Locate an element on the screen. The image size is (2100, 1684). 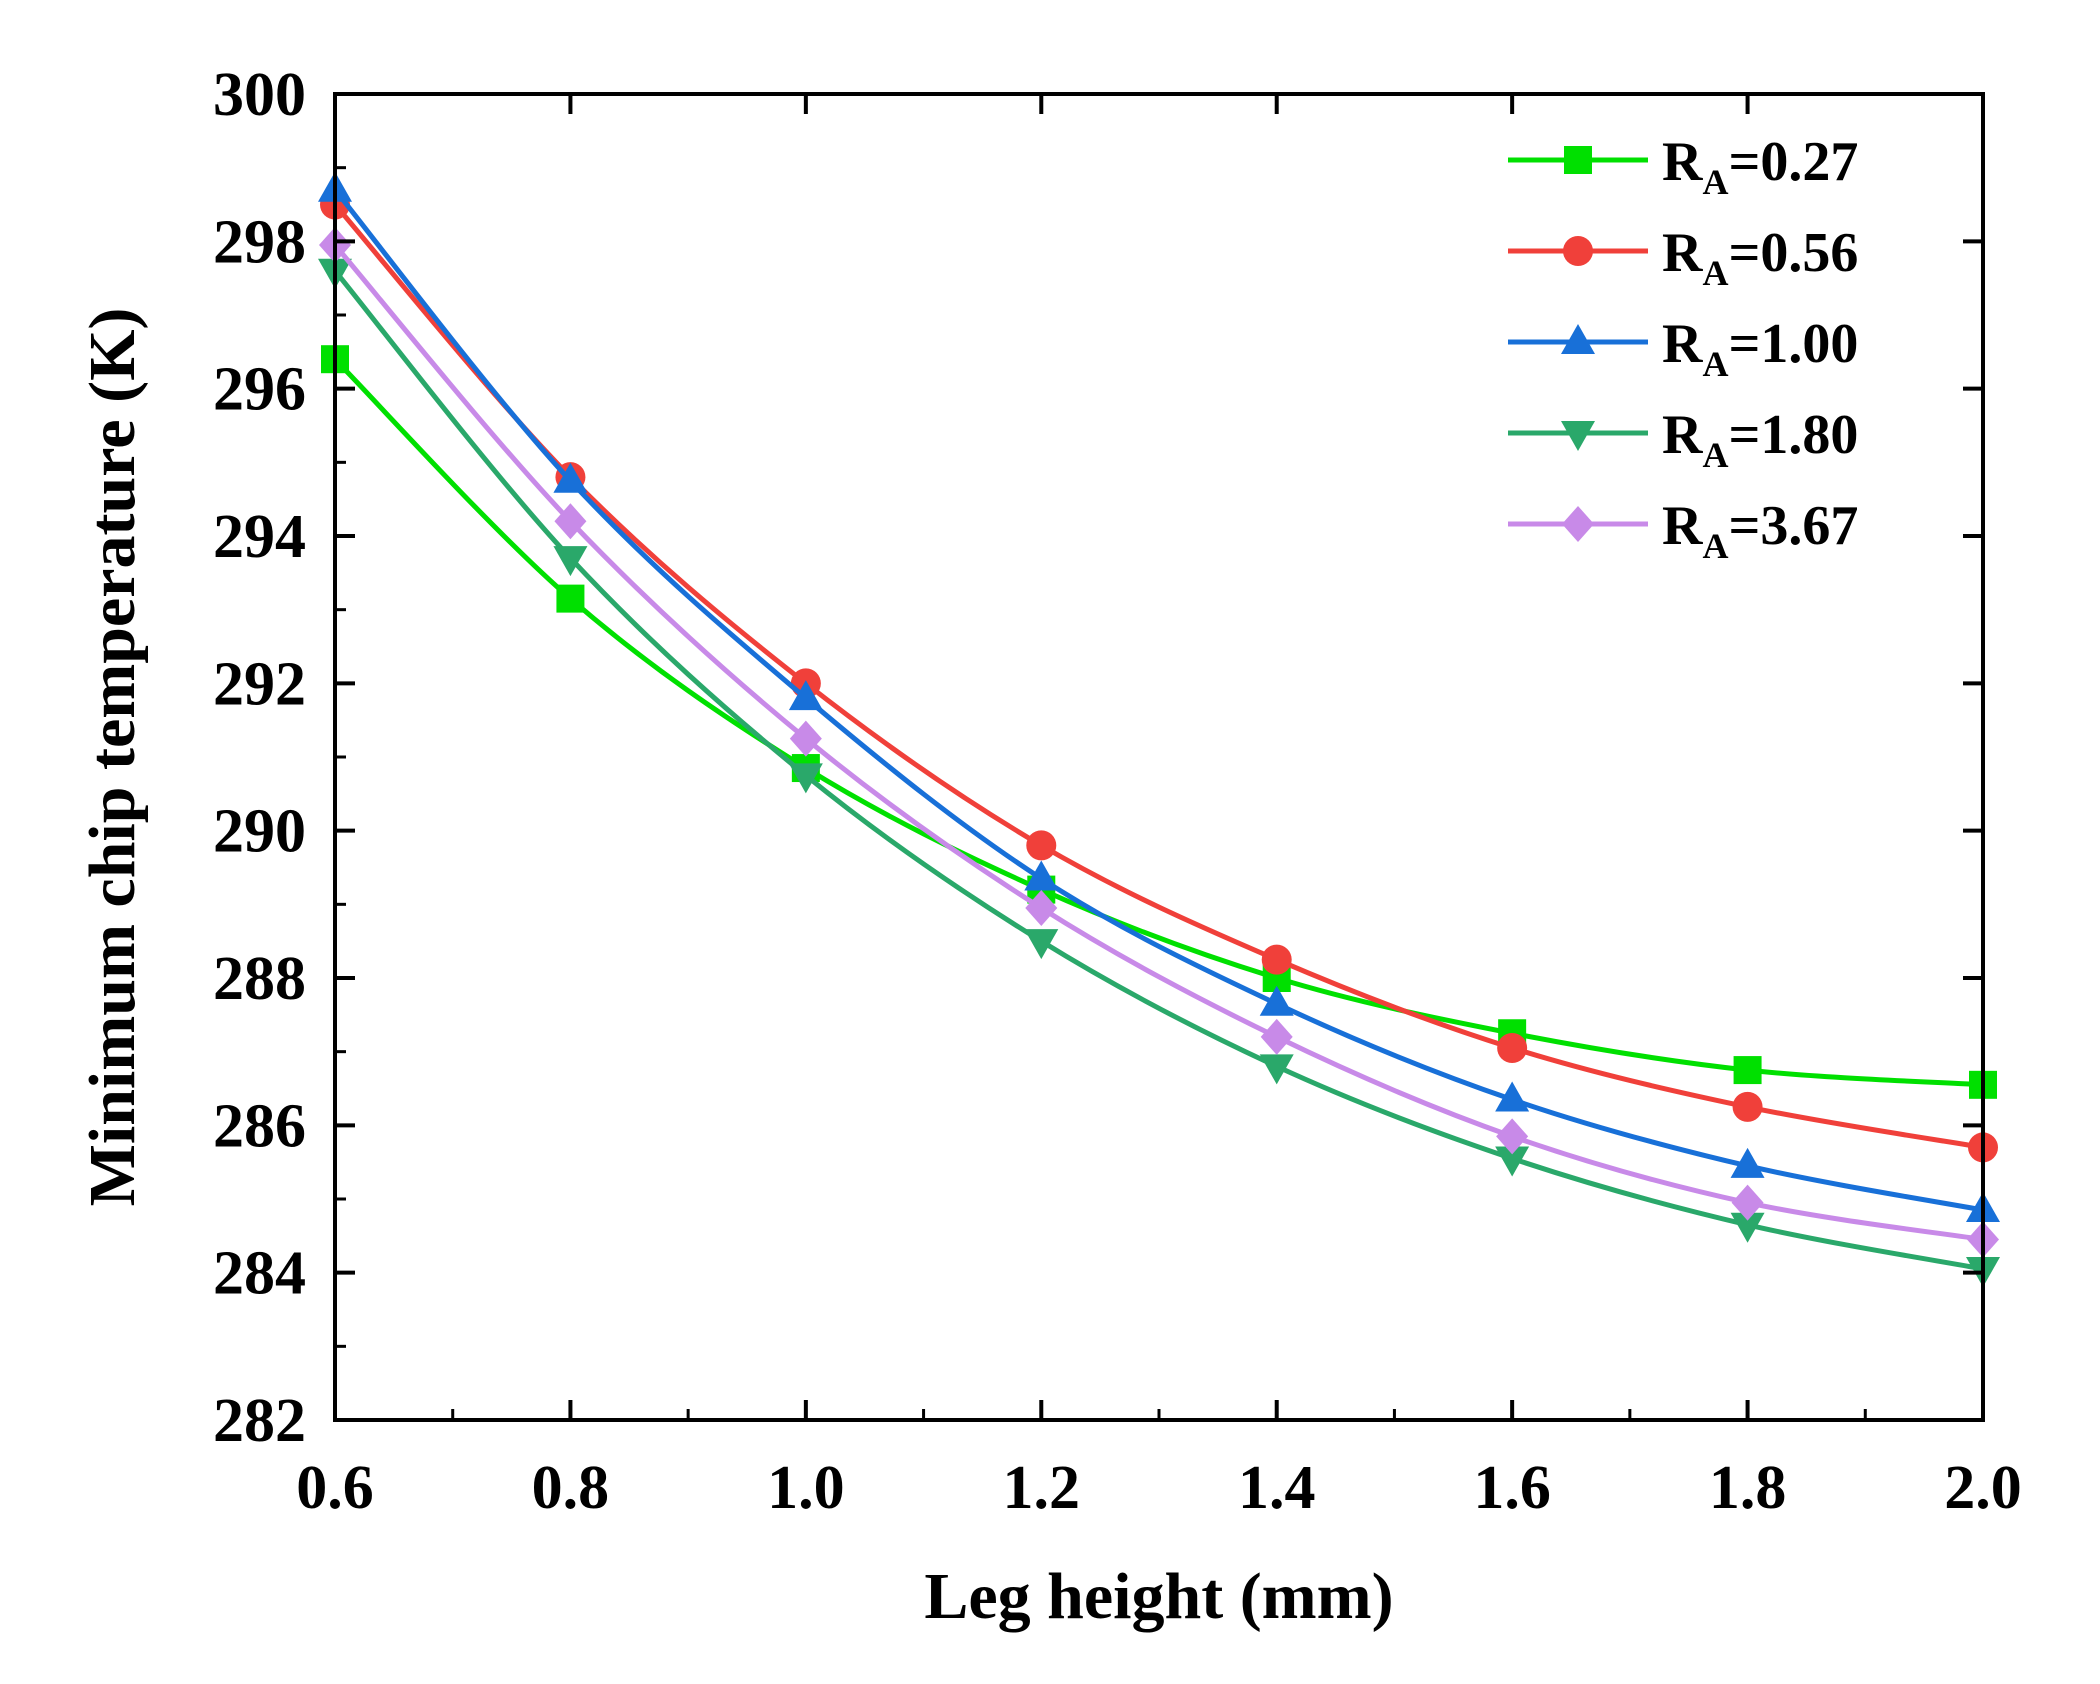
x-tick-label: 1.4 is located at coordinates (1277, 1488).